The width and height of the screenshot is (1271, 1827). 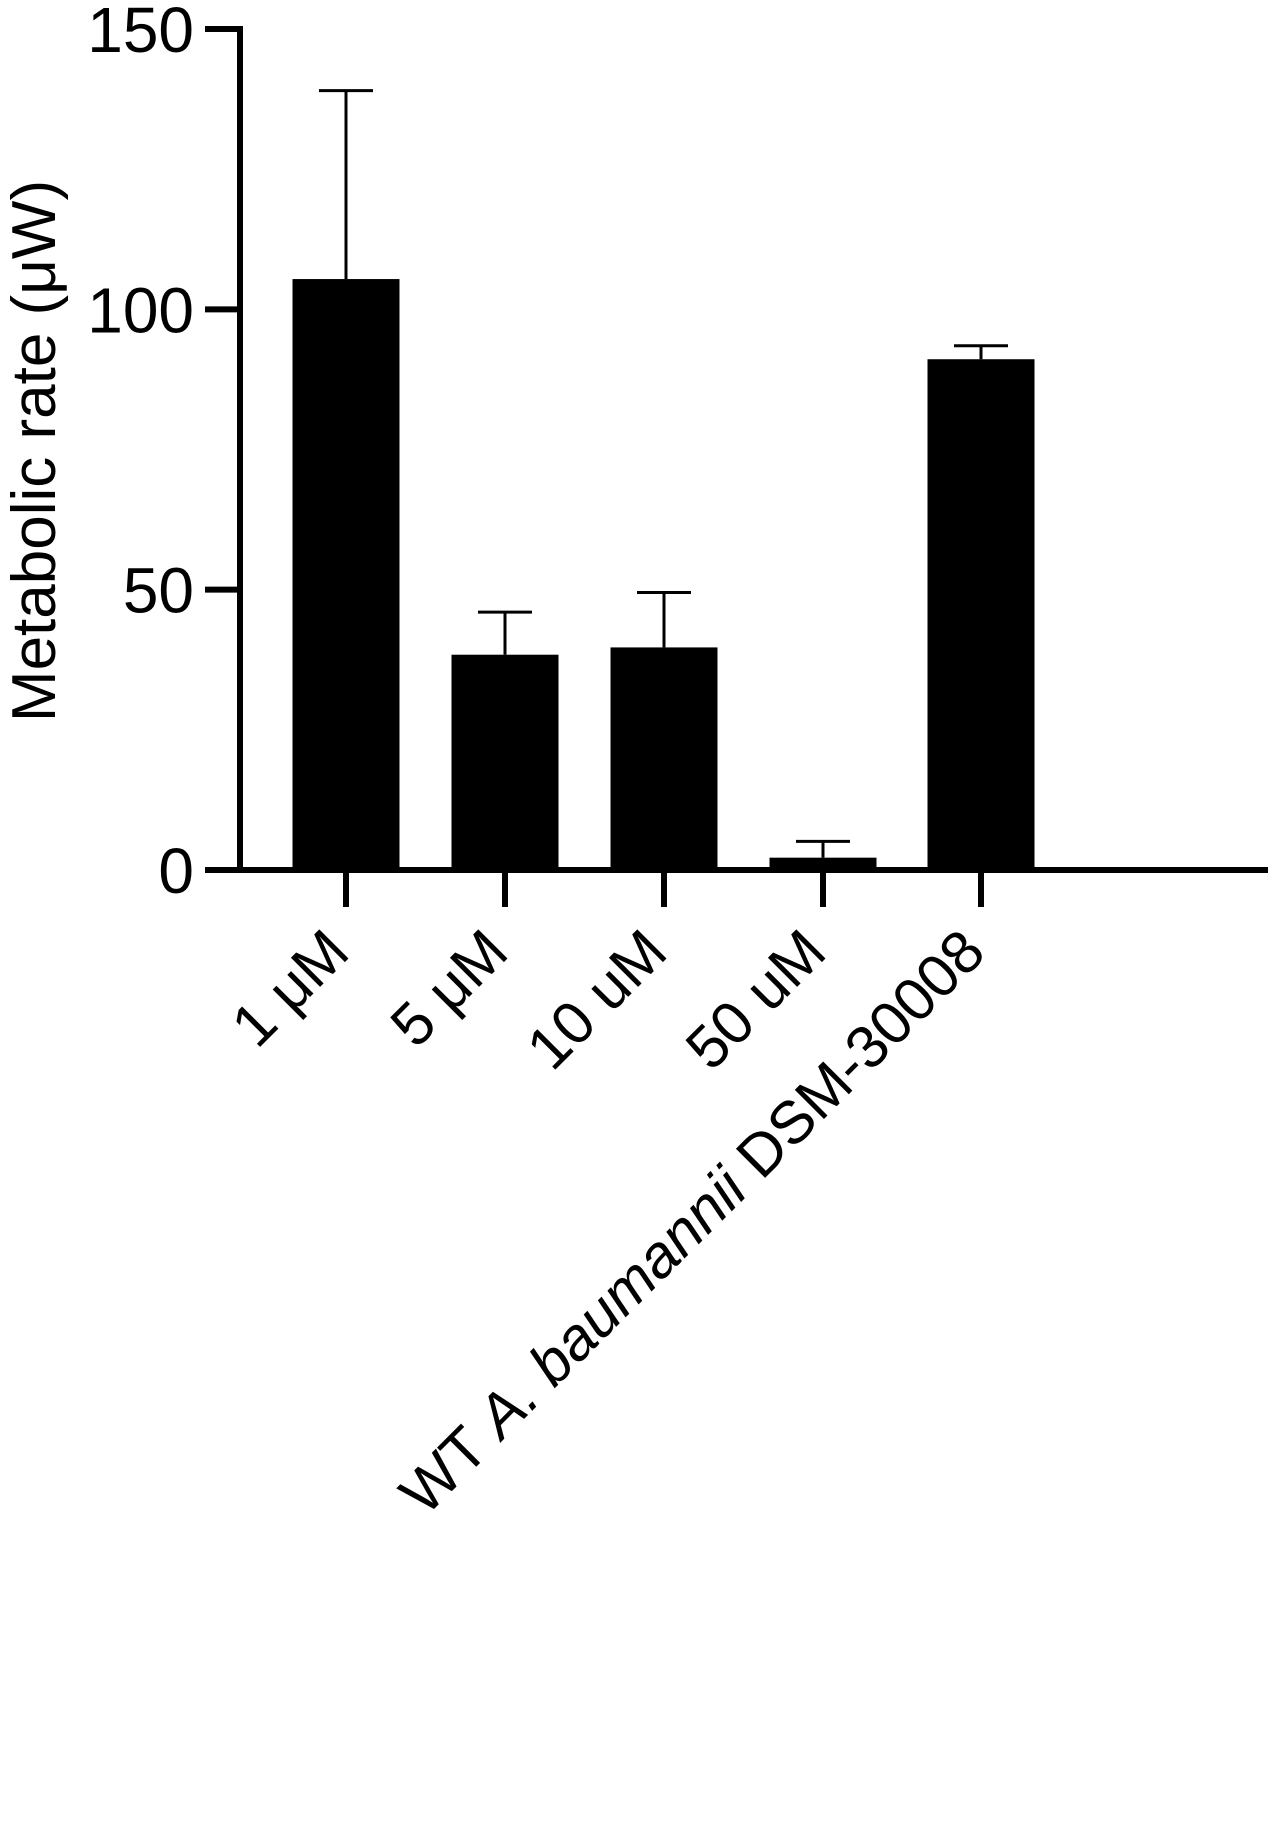 What do you see at coordinates (140, 33) in the screenshot?
I see `y-tick-label-150: 150` at bounding box center [140, 33].